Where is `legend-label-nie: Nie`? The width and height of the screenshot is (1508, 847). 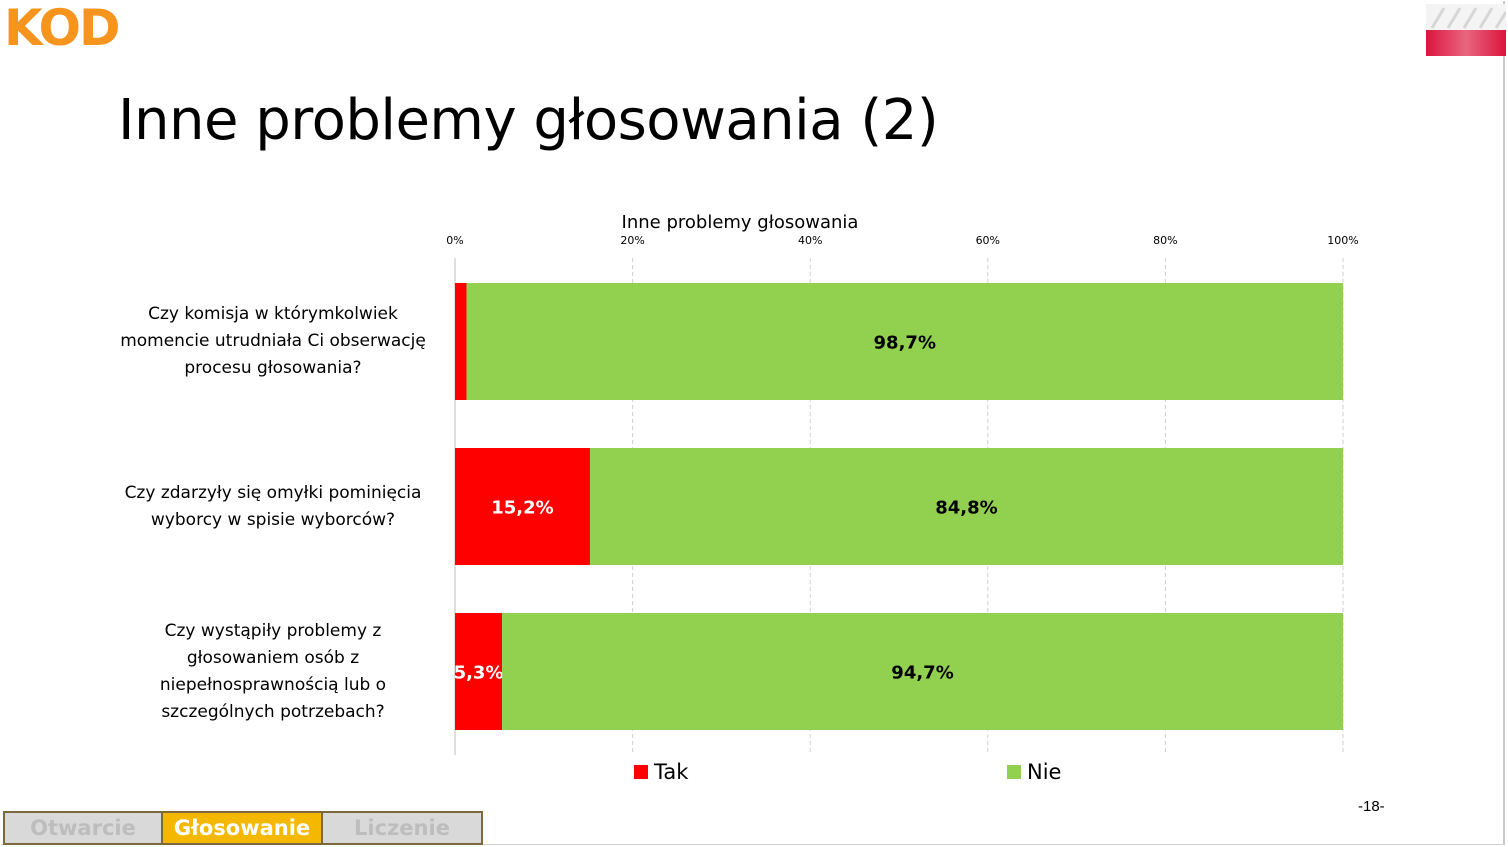 legend-label-nie: Nie is located at coordinates (1044, 772).